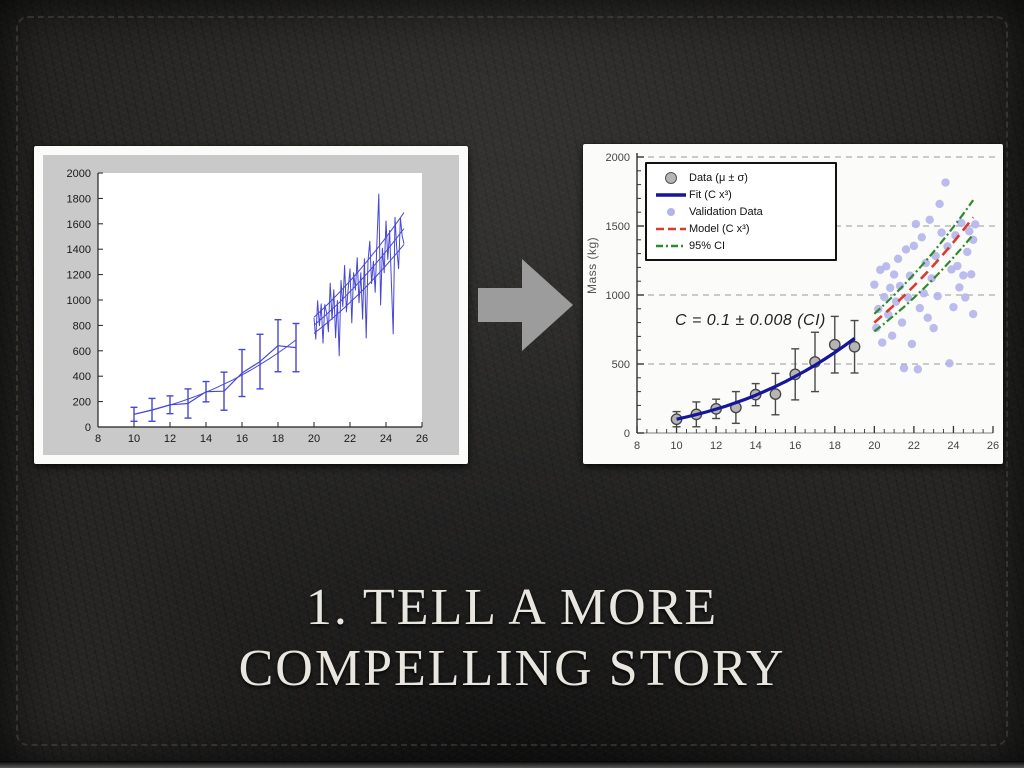 Image resolution: width=1024 pixels, height=768 pixels. I want to click on svg-text: 600, so click(82, 352).